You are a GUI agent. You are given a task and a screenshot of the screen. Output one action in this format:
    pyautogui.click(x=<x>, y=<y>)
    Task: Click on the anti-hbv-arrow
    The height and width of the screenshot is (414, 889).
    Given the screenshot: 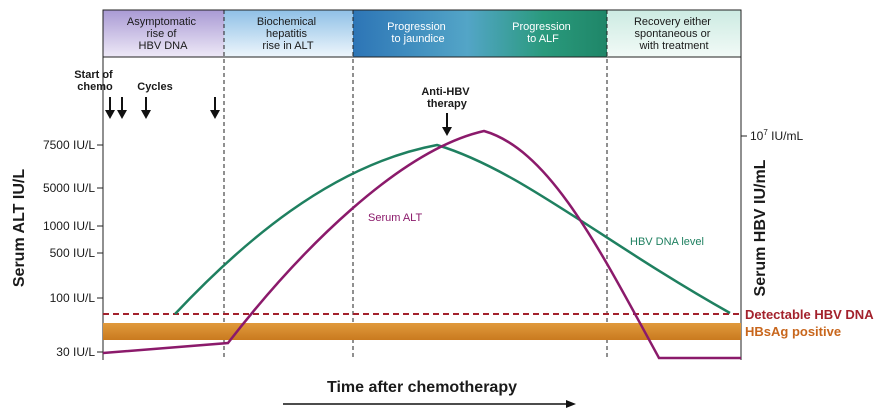 What is the action you would take?
    pyautogui.click(x=447, y=124)
    